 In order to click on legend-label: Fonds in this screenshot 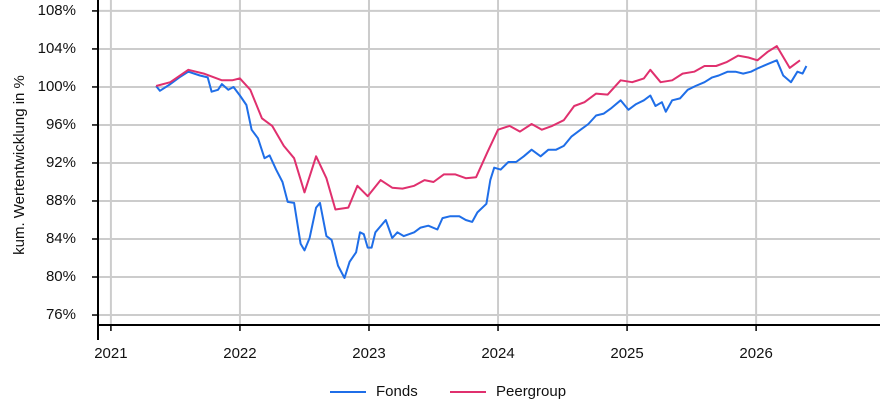, I will do `click(397, 391)`.